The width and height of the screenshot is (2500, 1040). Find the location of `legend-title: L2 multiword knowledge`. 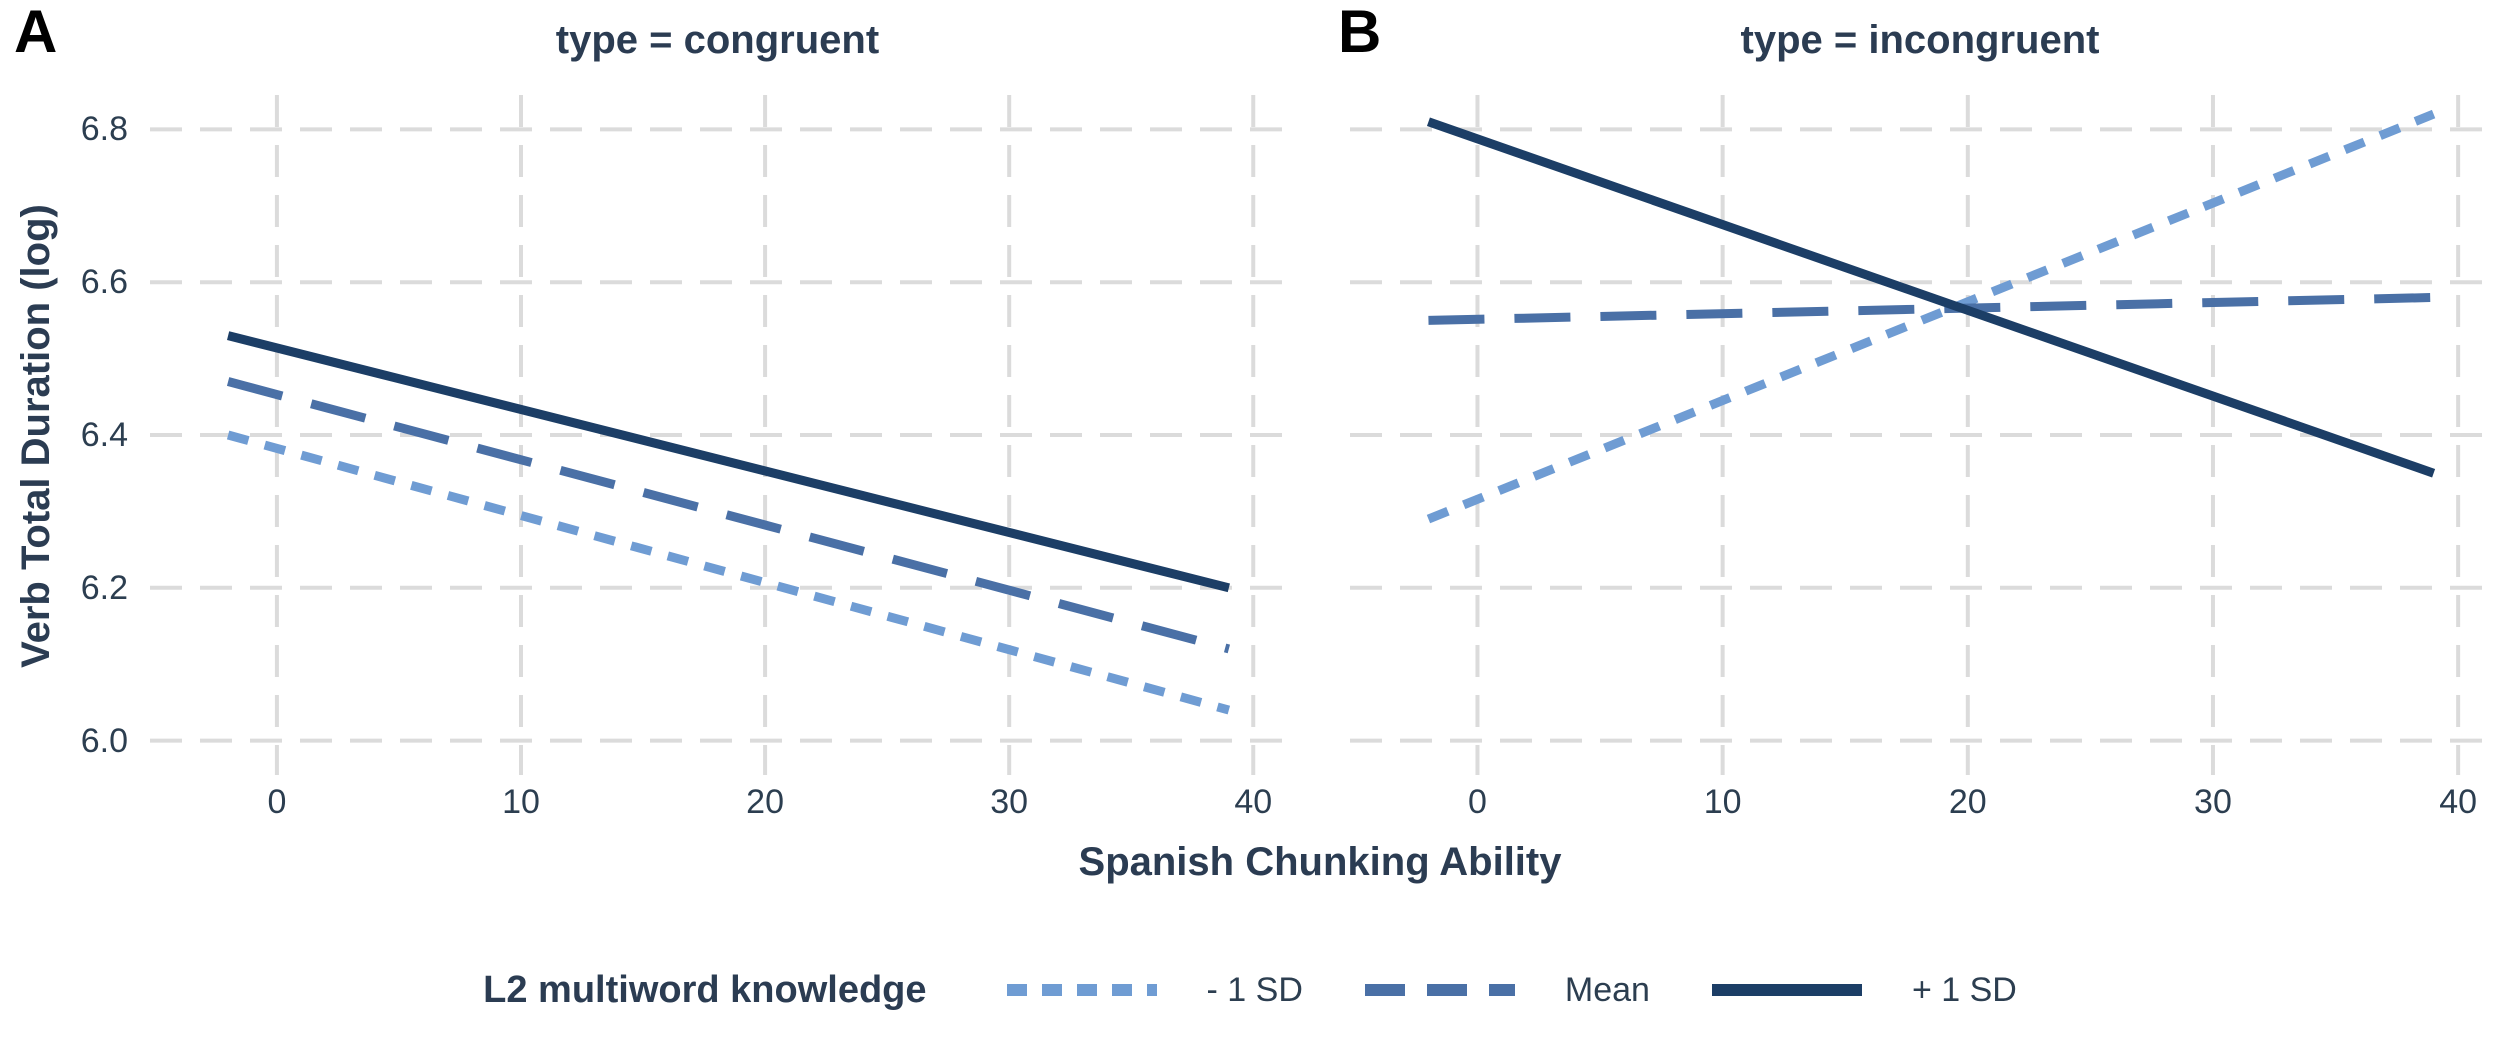

legend-title: L2 multiword knowledge is located at coordinates (705, 989).